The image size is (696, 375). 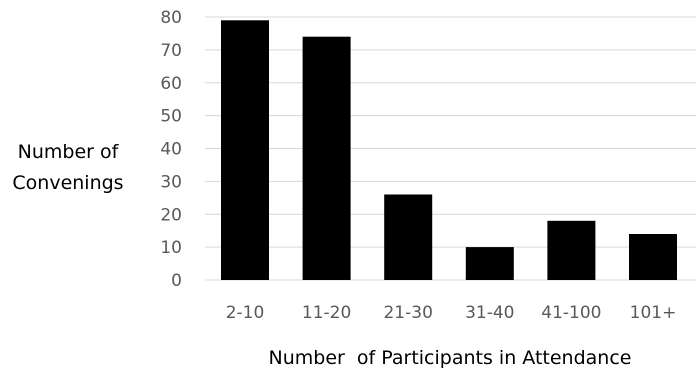 What do you see at coordinates (69, 152) in the screenshot?
I see `y-axis-title-line-1: Number of` at bounding box center [69, 152].